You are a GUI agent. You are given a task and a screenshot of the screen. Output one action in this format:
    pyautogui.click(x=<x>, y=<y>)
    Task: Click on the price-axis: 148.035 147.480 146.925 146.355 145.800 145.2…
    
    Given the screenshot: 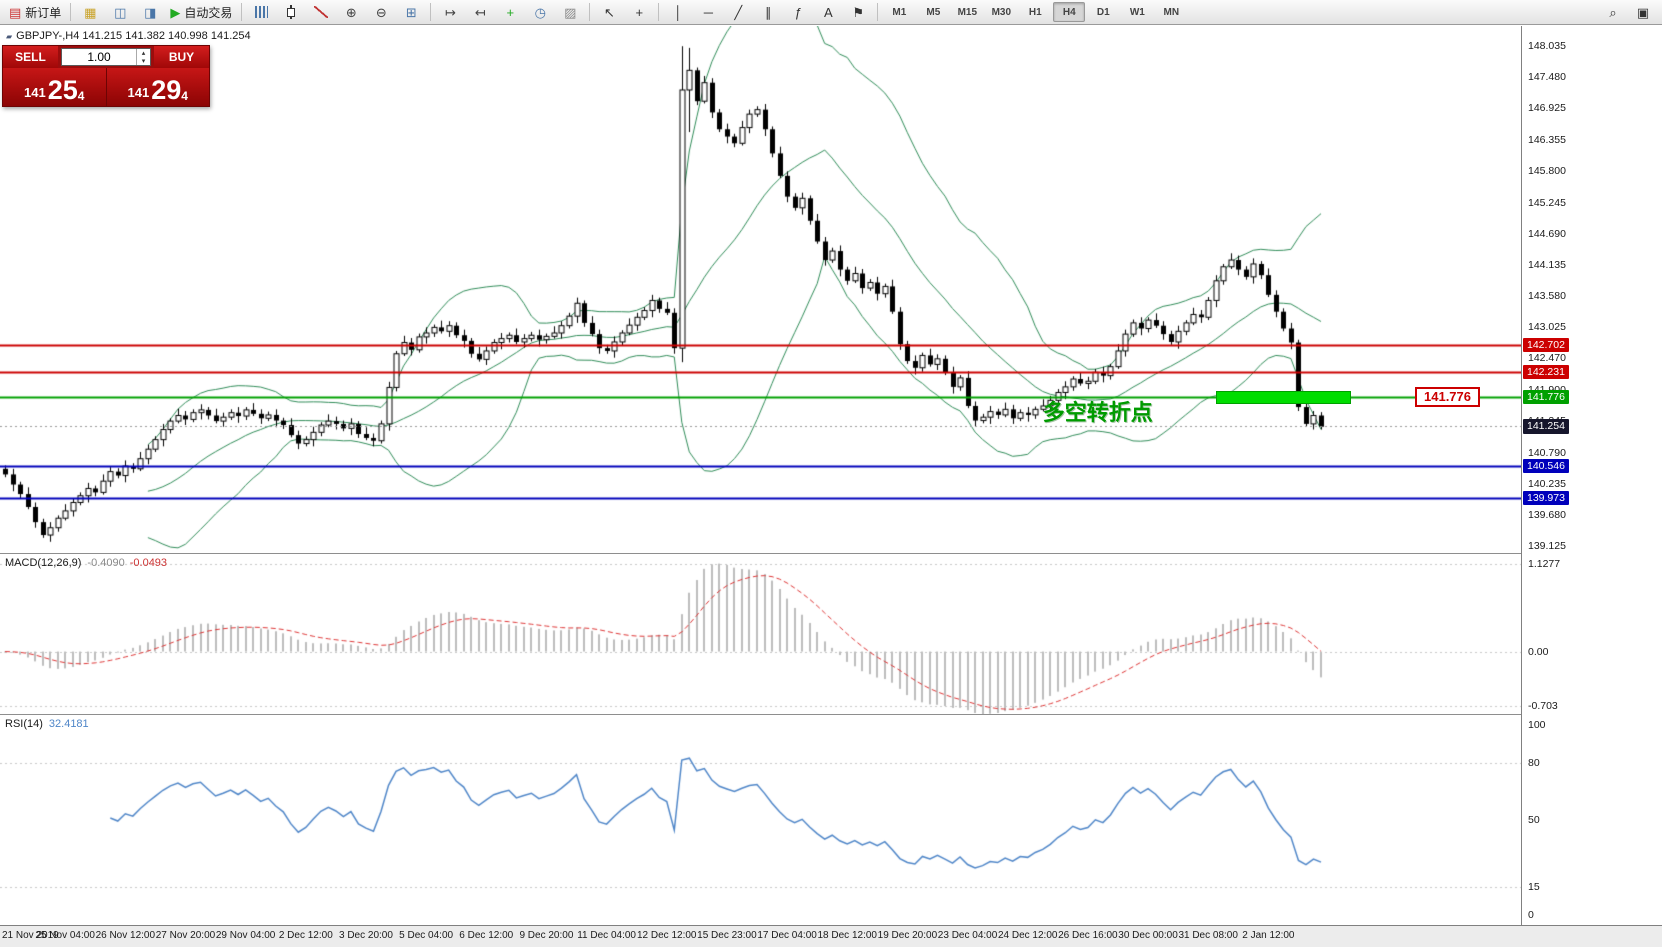 What is the action you would take?
    pyautogui.click(x=1591, y=475)
    